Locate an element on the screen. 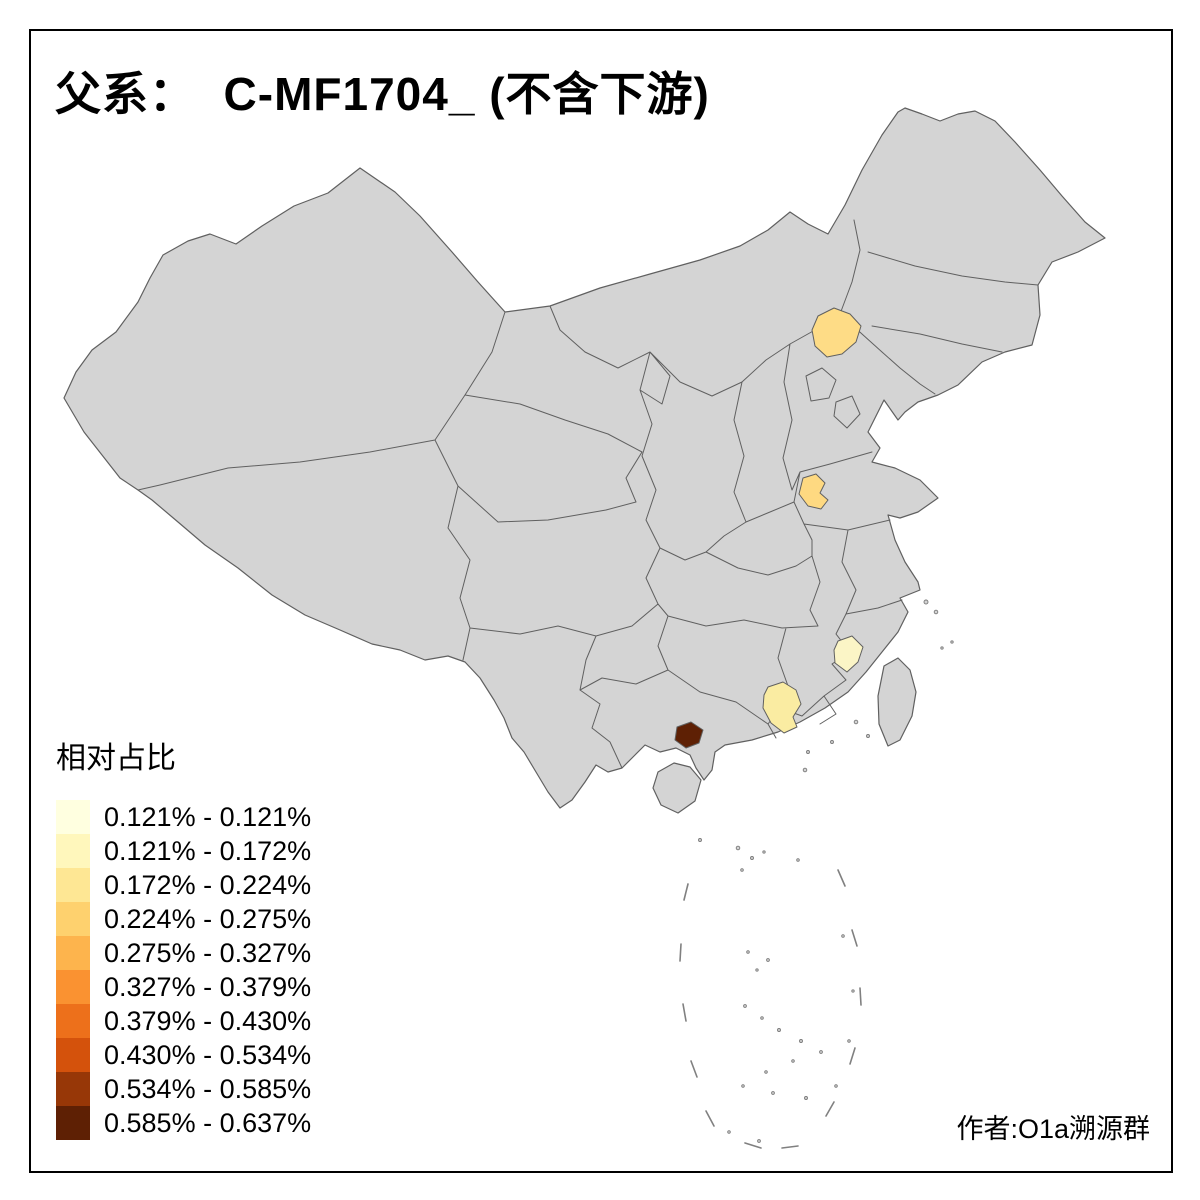  region-guangdong-central is located at coordinates (782, 707).